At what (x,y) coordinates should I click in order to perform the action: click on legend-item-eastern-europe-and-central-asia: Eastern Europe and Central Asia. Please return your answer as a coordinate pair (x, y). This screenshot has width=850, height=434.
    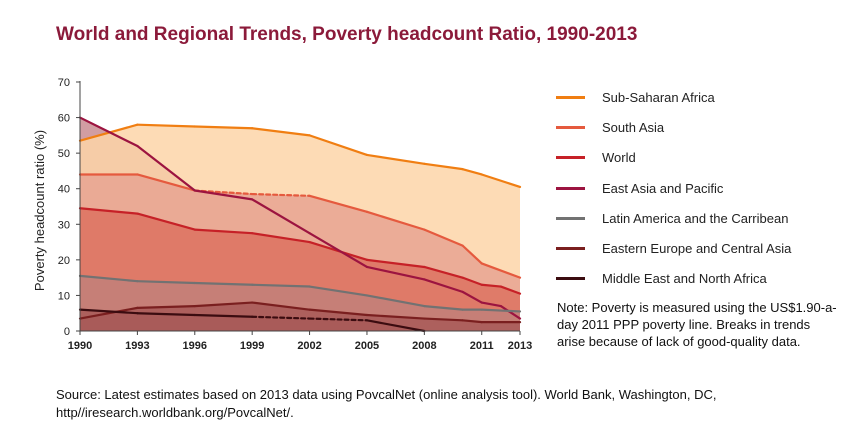
    Looking at the image, I should click on (701, 248).